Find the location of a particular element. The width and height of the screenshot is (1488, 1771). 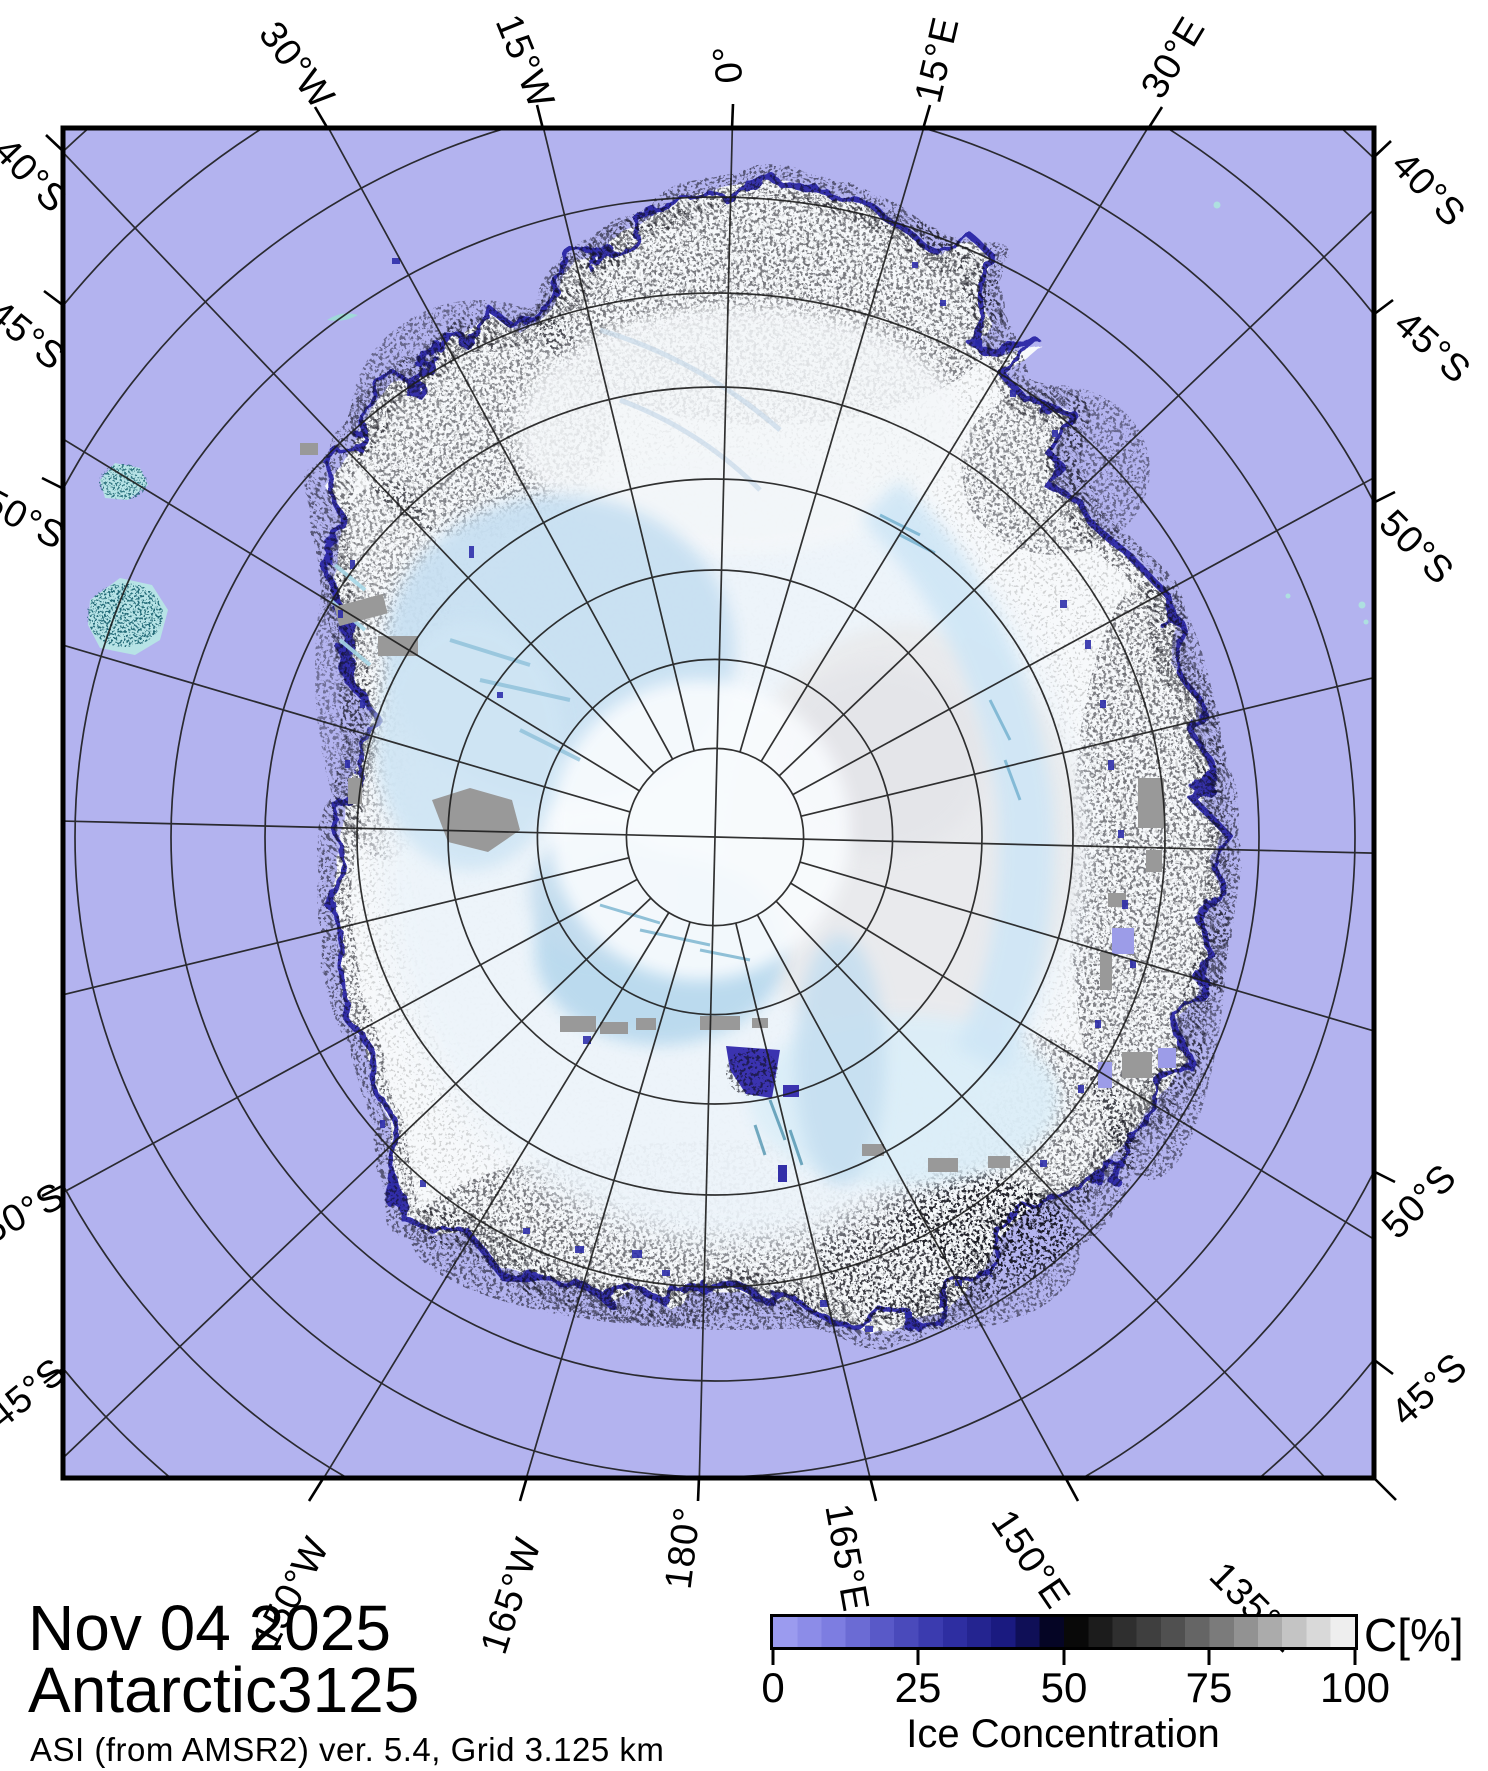

caption-block: Nov 04 2025 Antarctic3125 is located at coordinates (223, 1659).